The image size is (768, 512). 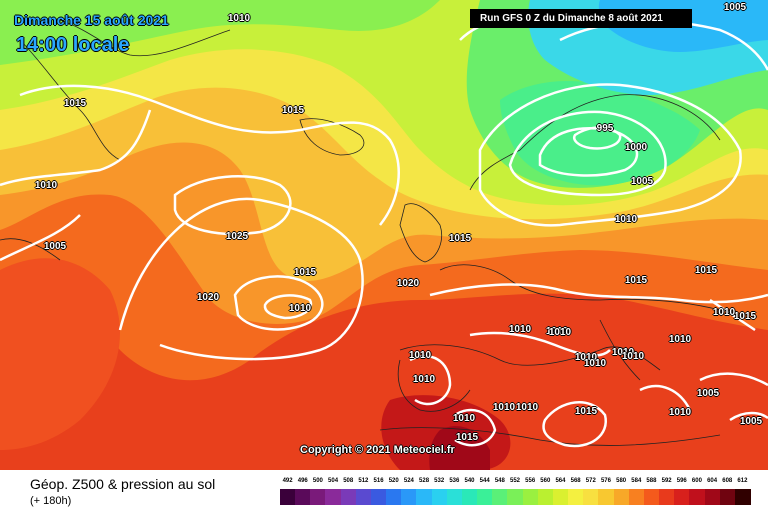 I want to click on isobar-1005-southeast, so click(x=748, y=416).